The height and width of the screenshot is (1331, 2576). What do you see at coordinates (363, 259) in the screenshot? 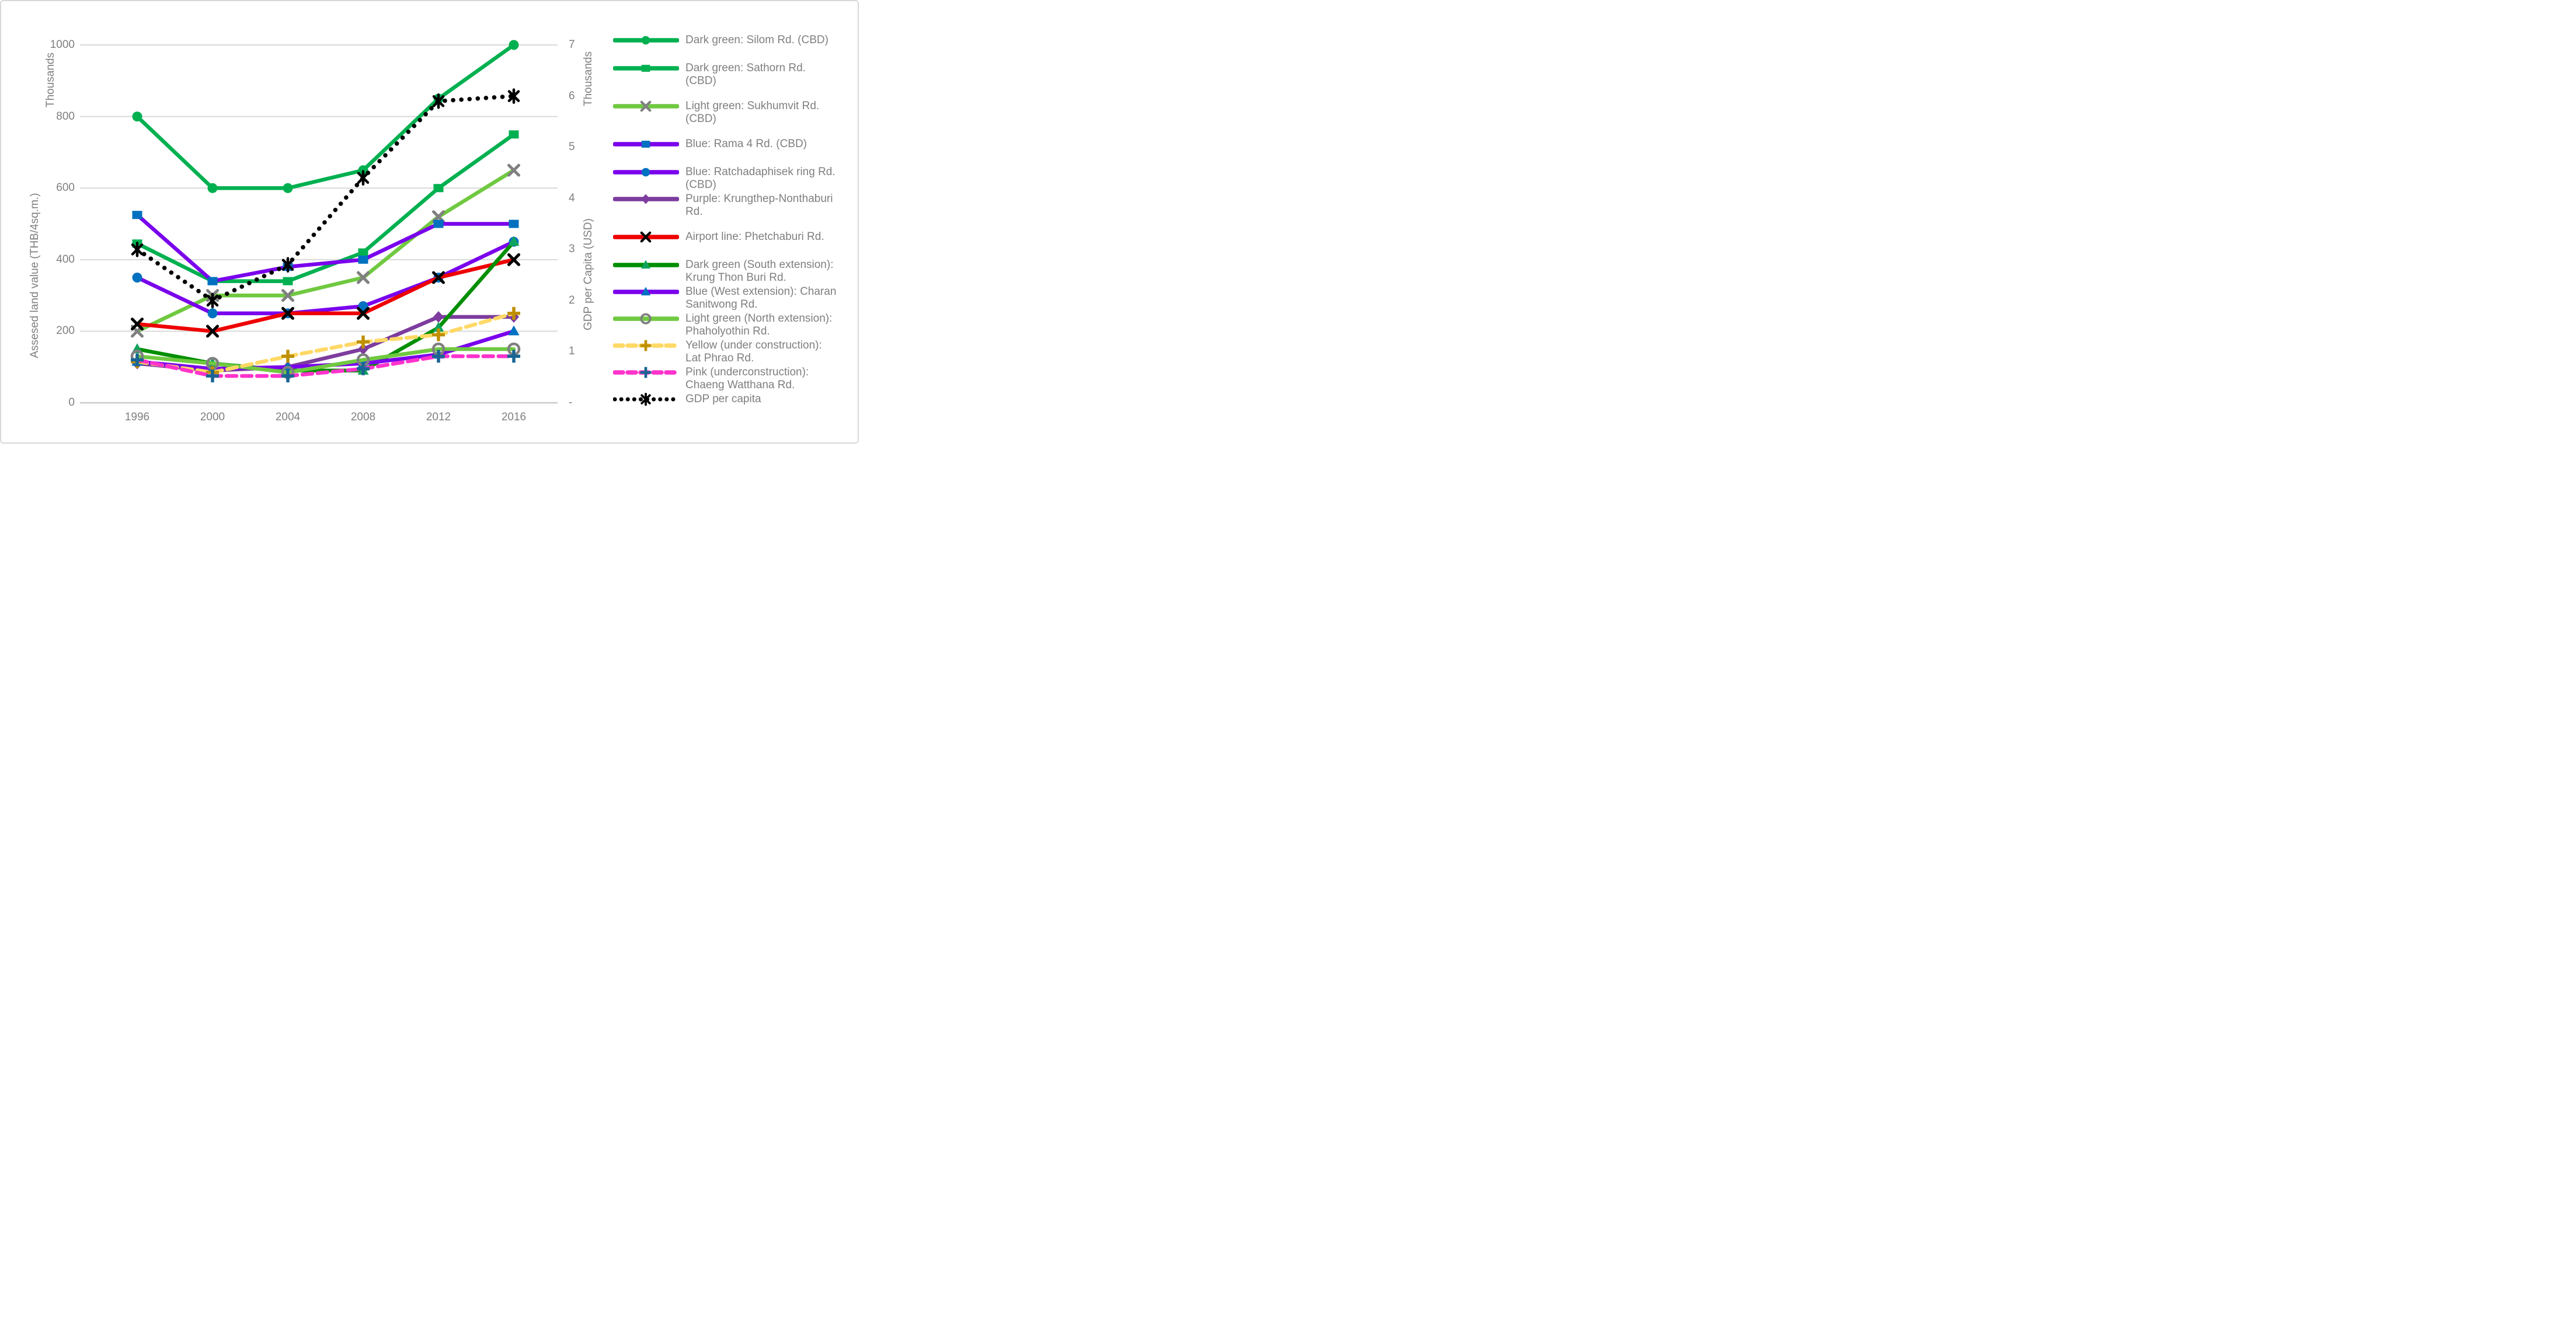
I see `series-3-point-2008` at bounding box center [363, 259].